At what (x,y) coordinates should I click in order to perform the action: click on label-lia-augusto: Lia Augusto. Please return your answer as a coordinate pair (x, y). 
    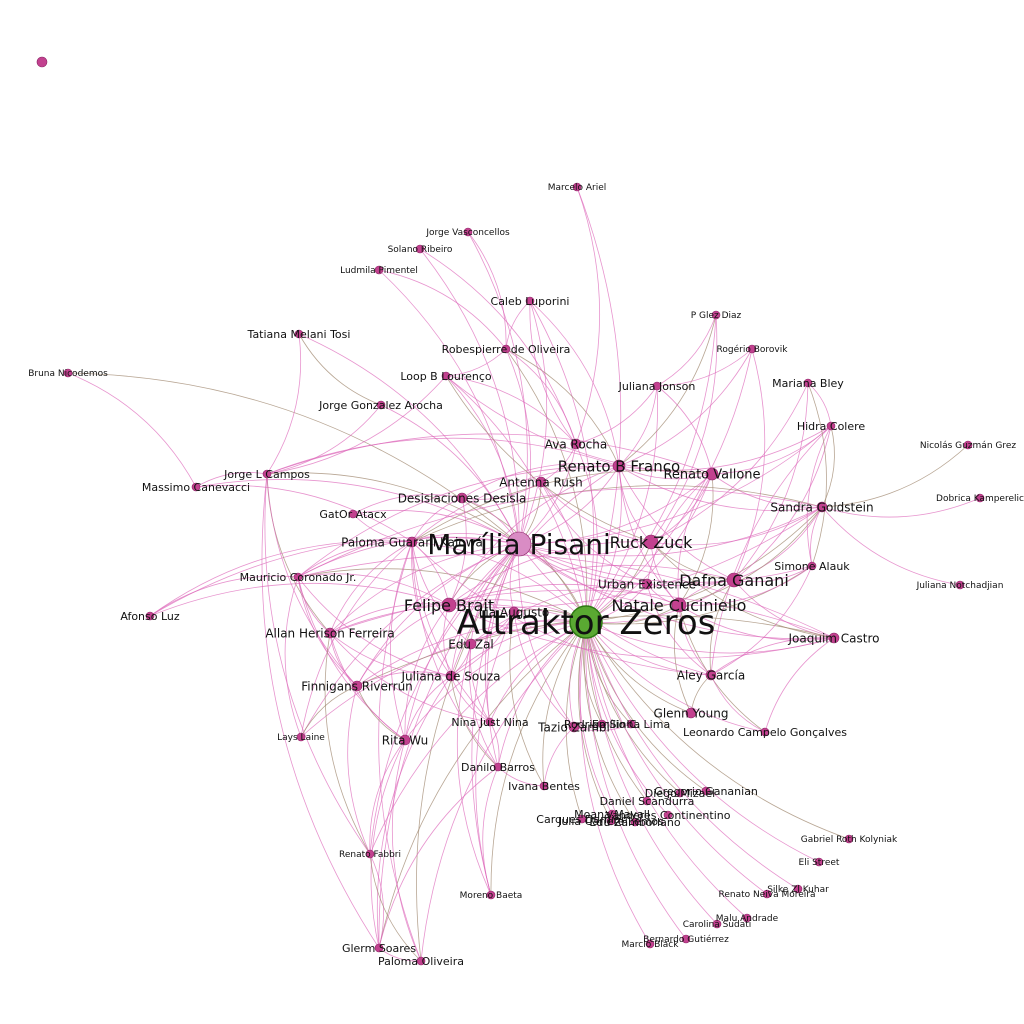
    Looking at the image, I should click on (514, 612).